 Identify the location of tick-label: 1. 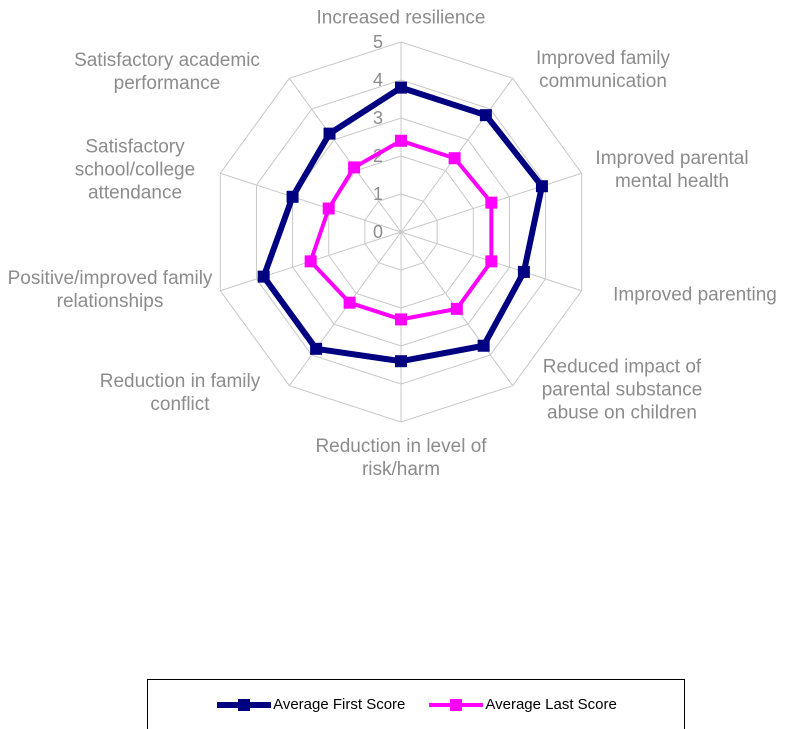
(378, 194).